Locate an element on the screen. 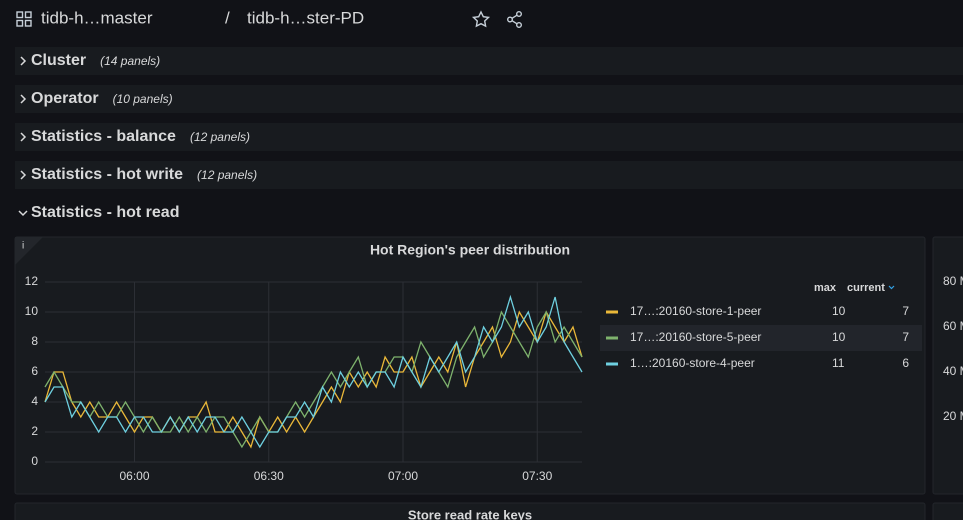  star-button is located at coordinates (481, 19).